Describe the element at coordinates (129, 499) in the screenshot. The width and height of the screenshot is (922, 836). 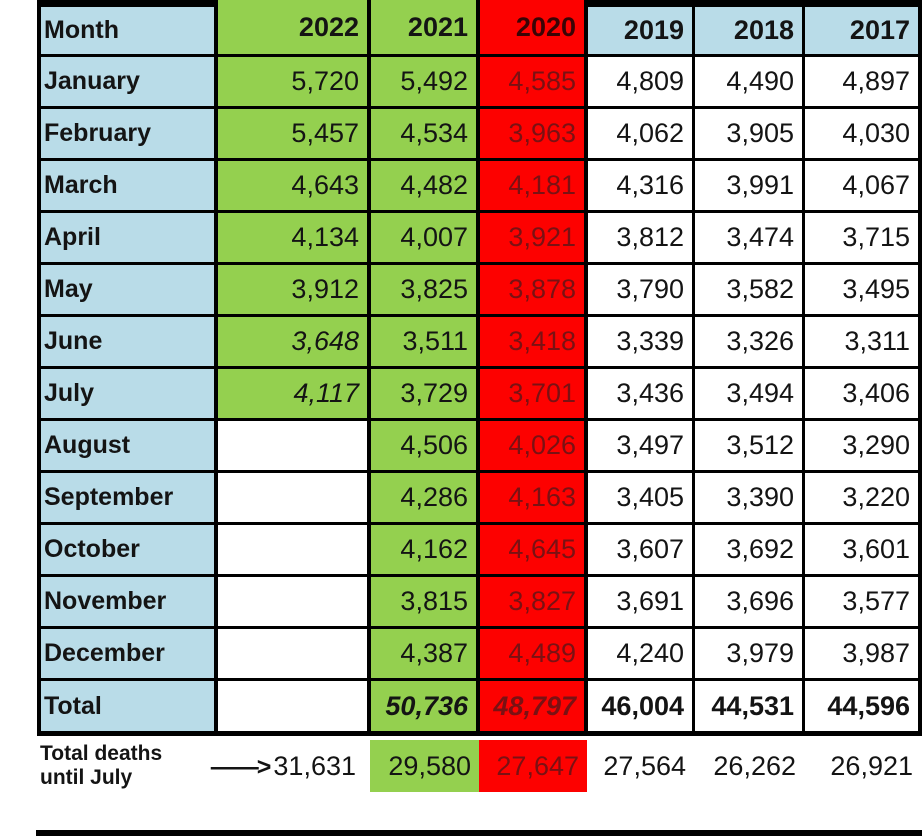
I see `row-label-cell: September` at that location.